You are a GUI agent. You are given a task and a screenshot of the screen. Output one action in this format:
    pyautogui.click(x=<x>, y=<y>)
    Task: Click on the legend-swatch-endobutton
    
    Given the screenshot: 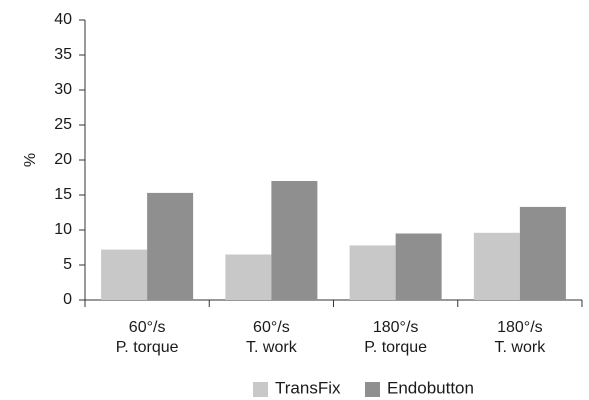 What is the action you would take?
    pyautogui.click(x=372, y=389)
    